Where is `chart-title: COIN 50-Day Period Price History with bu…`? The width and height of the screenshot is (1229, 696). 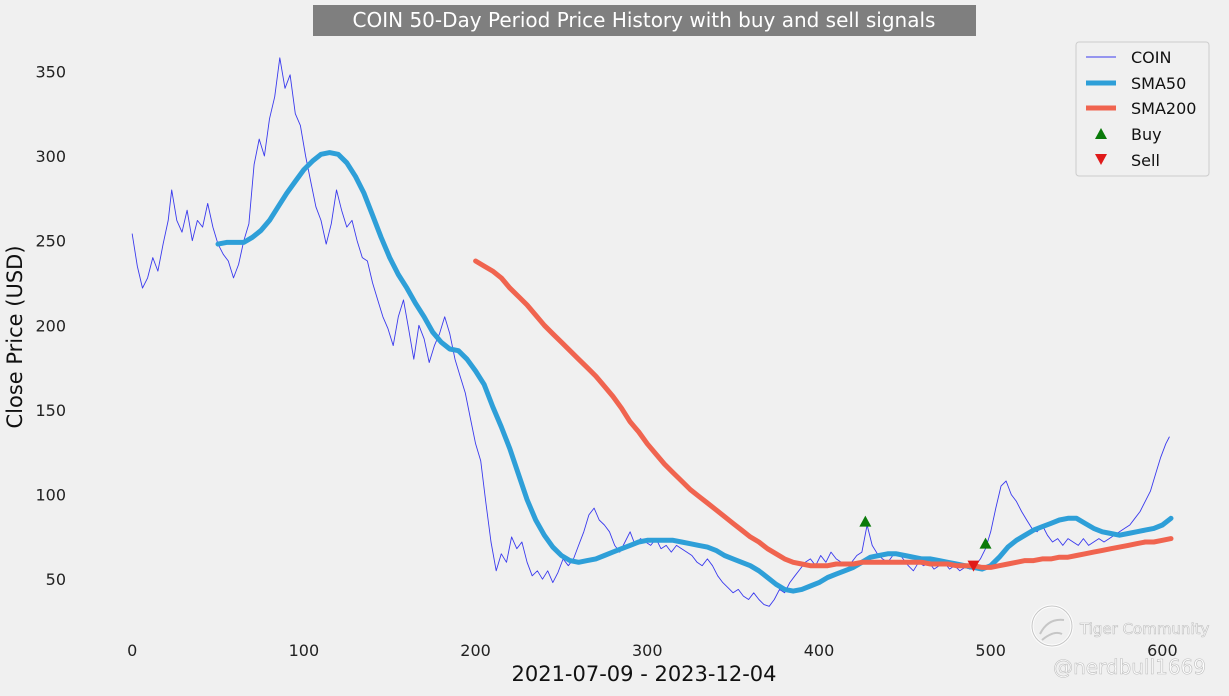 chart-title: COIN 50-Day Period Price History with bu… is located at coordinates (644, 20).